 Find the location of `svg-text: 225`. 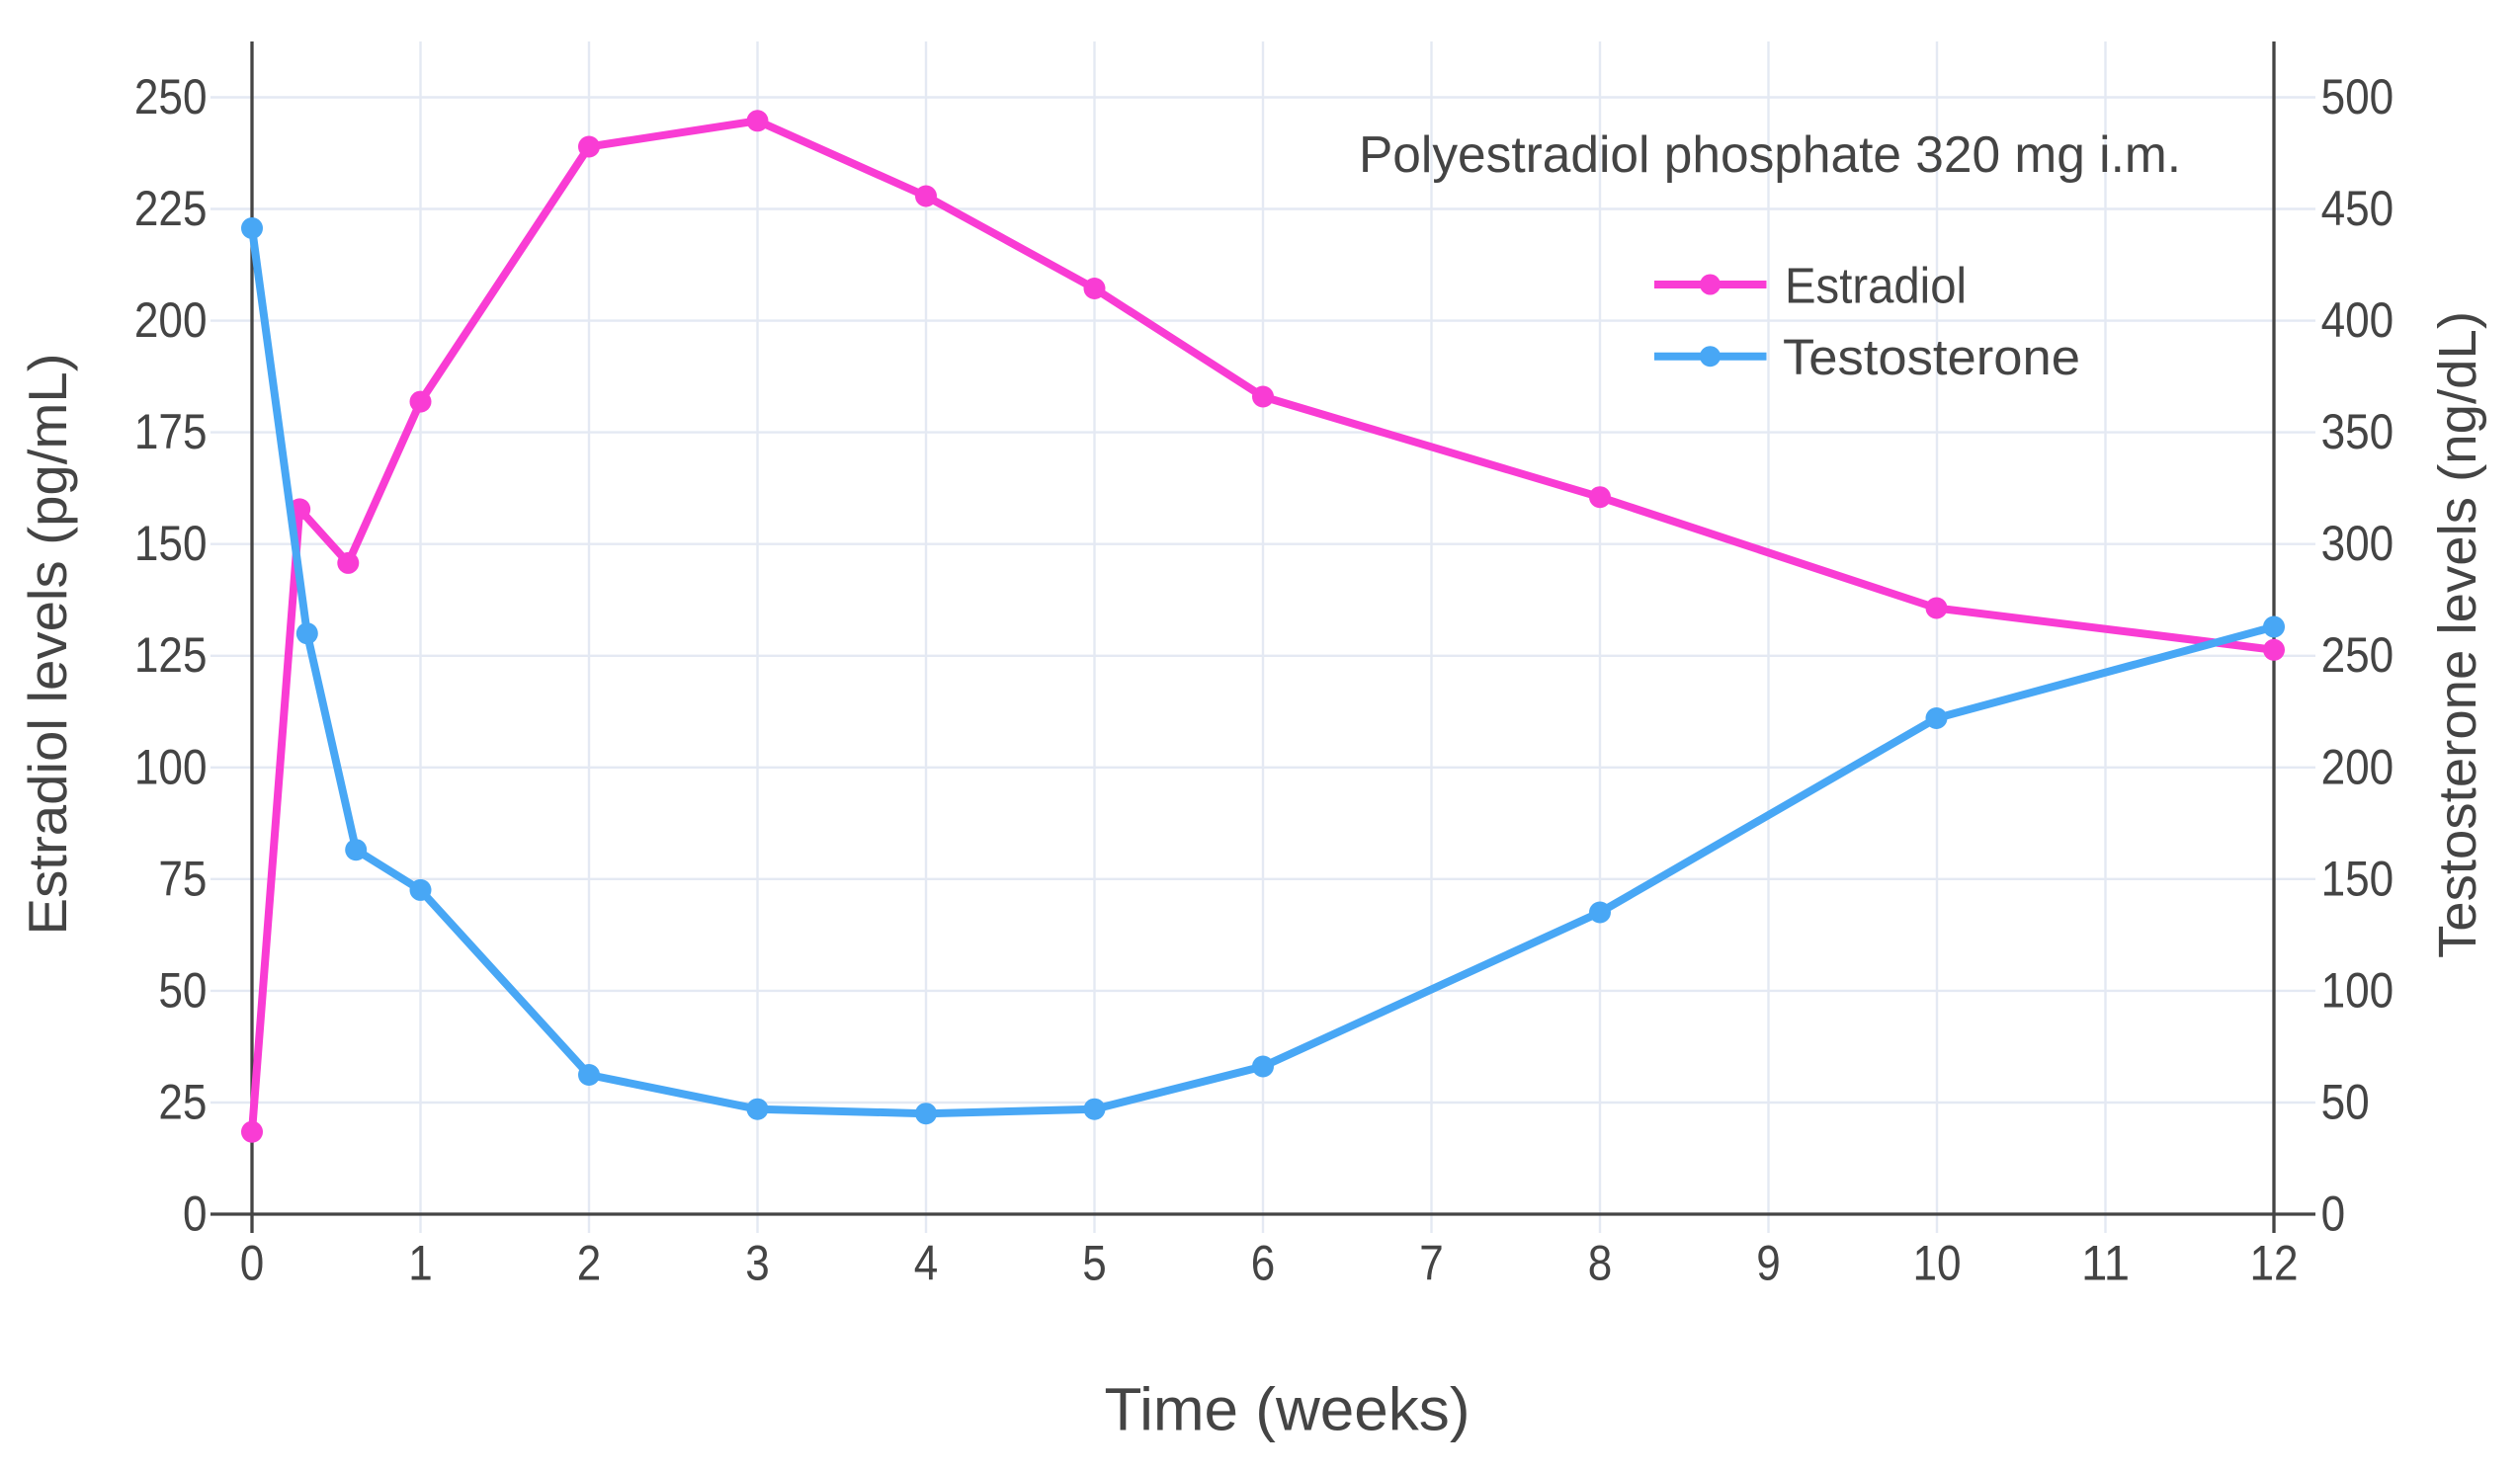

svg-text: 225 is located at coordinates (171, 208).